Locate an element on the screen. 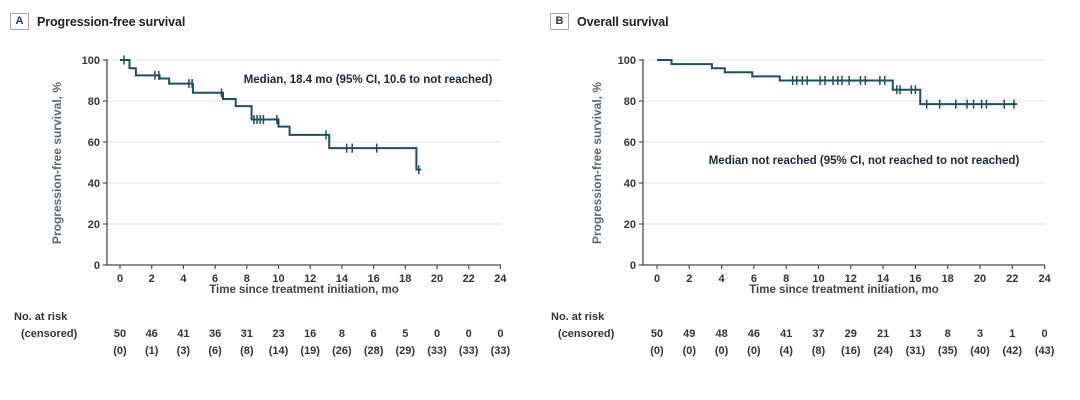 This screenshot has width=1080, height=400. panel-a-title: Progression-free survival is located at coordinates (111, 21).